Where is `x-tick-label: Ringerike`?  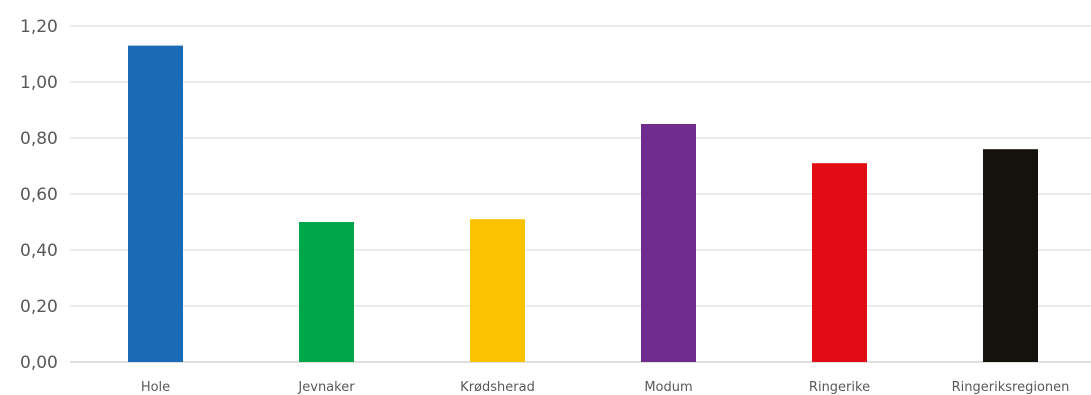
x-tick-label: Ringerike is located at coordinates (839, 387).